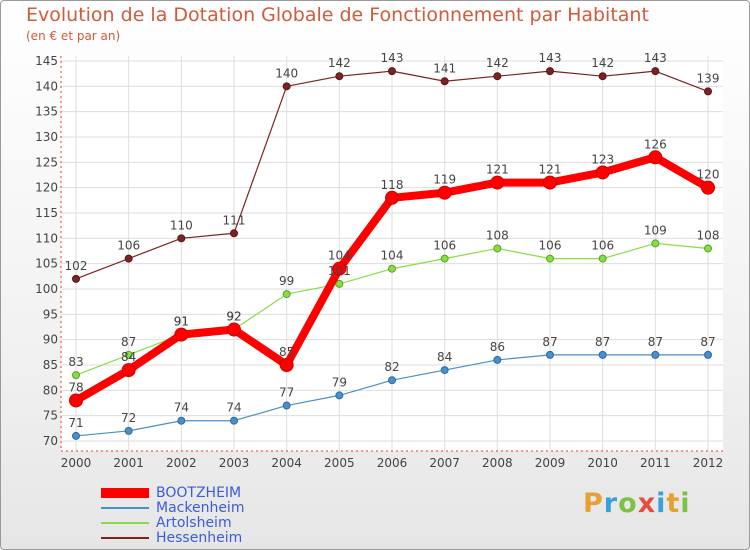 The width and height of the screenshot is (750, 550). I want to click on y-tick-label: 115, so click(46, 213).